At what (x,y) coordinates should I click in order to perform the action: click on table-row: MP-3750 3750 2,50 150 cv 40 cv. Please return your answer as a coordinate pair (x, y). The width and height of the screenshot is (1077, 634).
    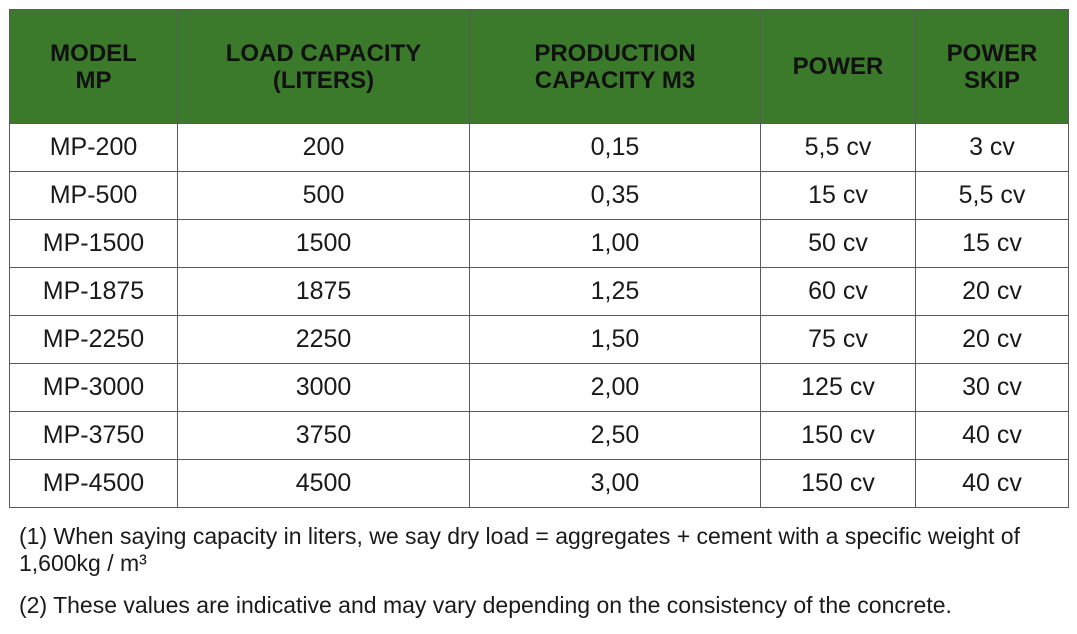
    Looking at the image, I should click on (539, 435).